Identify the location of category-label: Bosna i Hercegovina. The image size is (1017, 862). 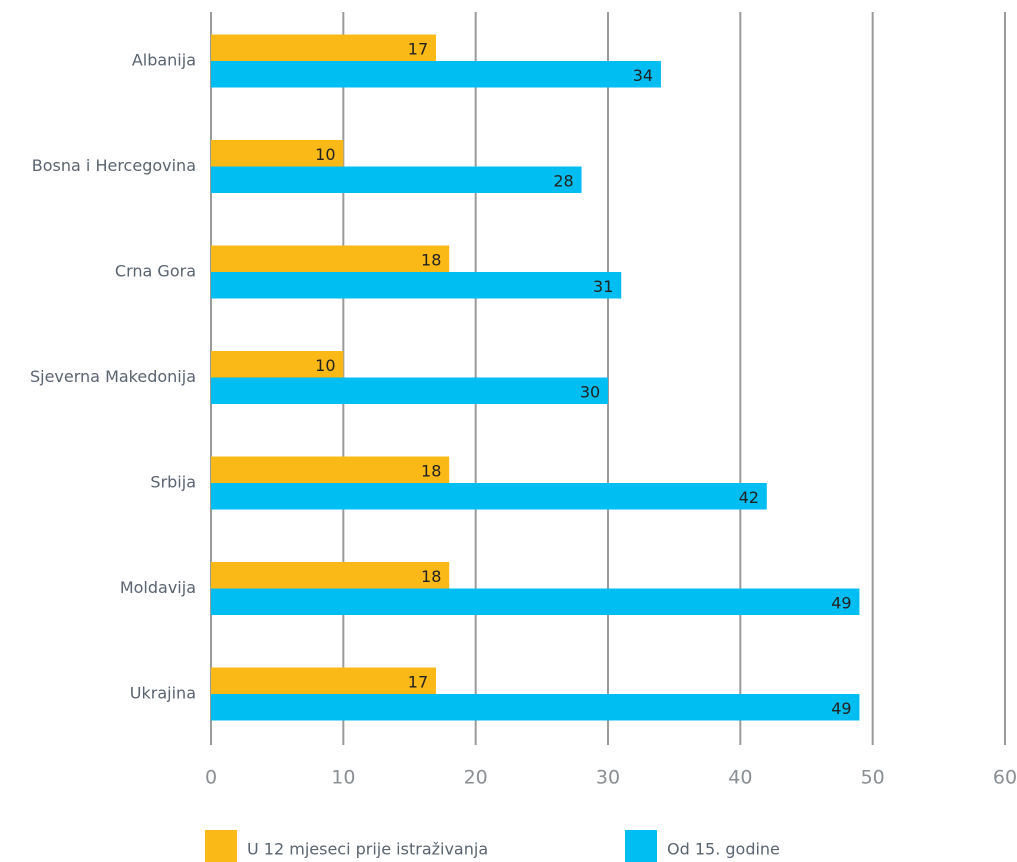
(114, 165).